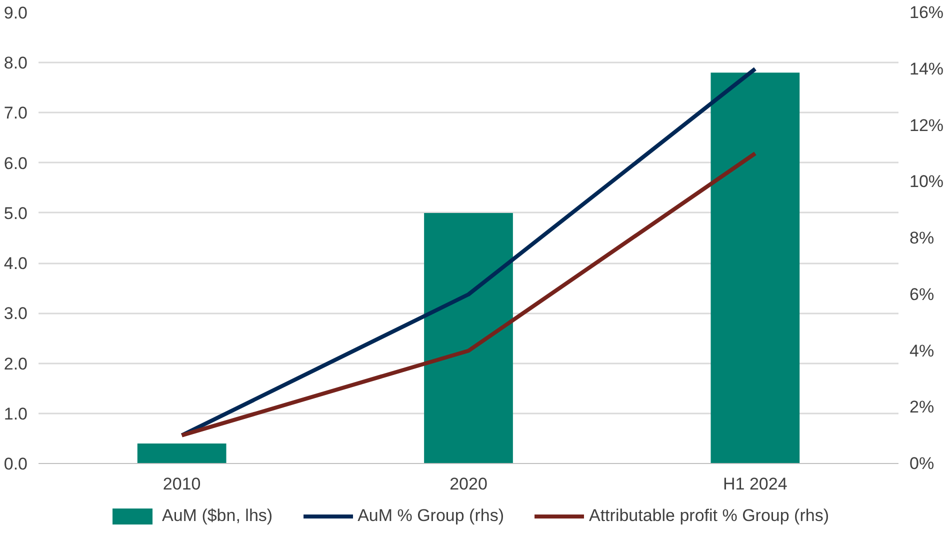 The image size is (946, 536). I want to click on y2-tick-label: 8%, so click(922, 238).